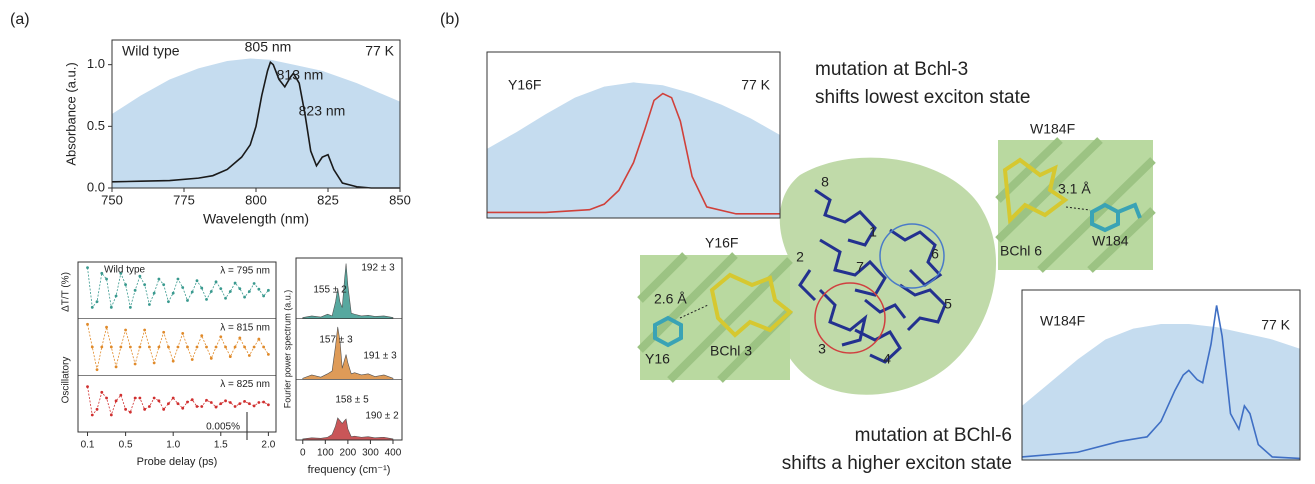  What do you see at coordinates (328, 199) in the screenshot?
I see `x-tick-label: 825` at bounding box center [328, 199].